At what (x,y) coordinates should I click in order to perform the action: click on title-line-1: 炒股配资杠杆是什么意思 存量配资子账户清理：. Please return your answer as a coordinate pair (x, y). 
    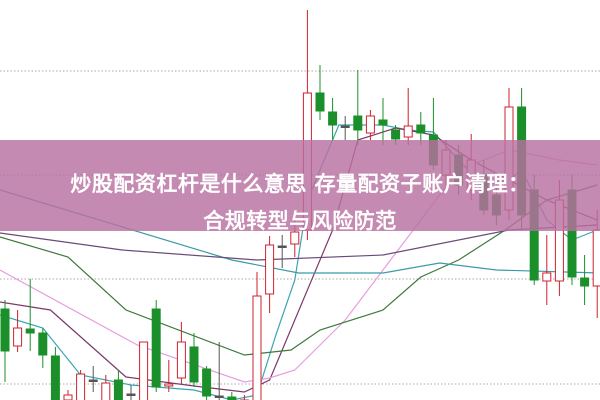
    Looking at the image, I should click on (300, 184).